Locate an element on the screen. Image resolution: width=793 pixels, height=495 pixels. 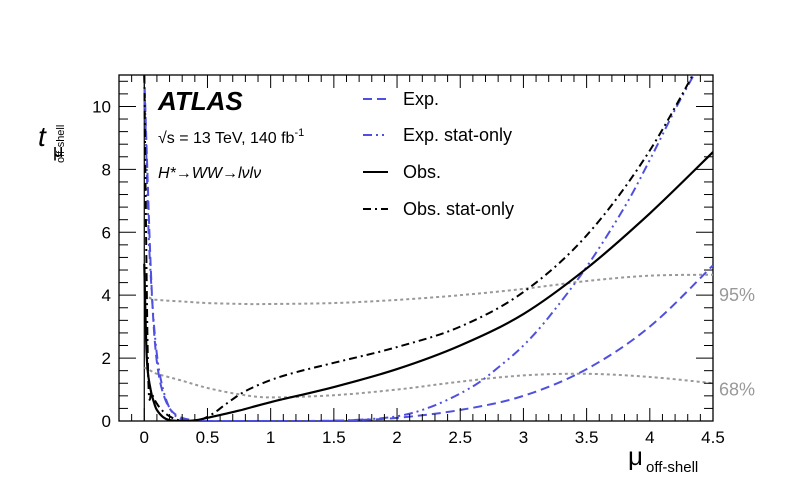
x-axis-title-sub: off-shell is located at coordinates (672, 467).